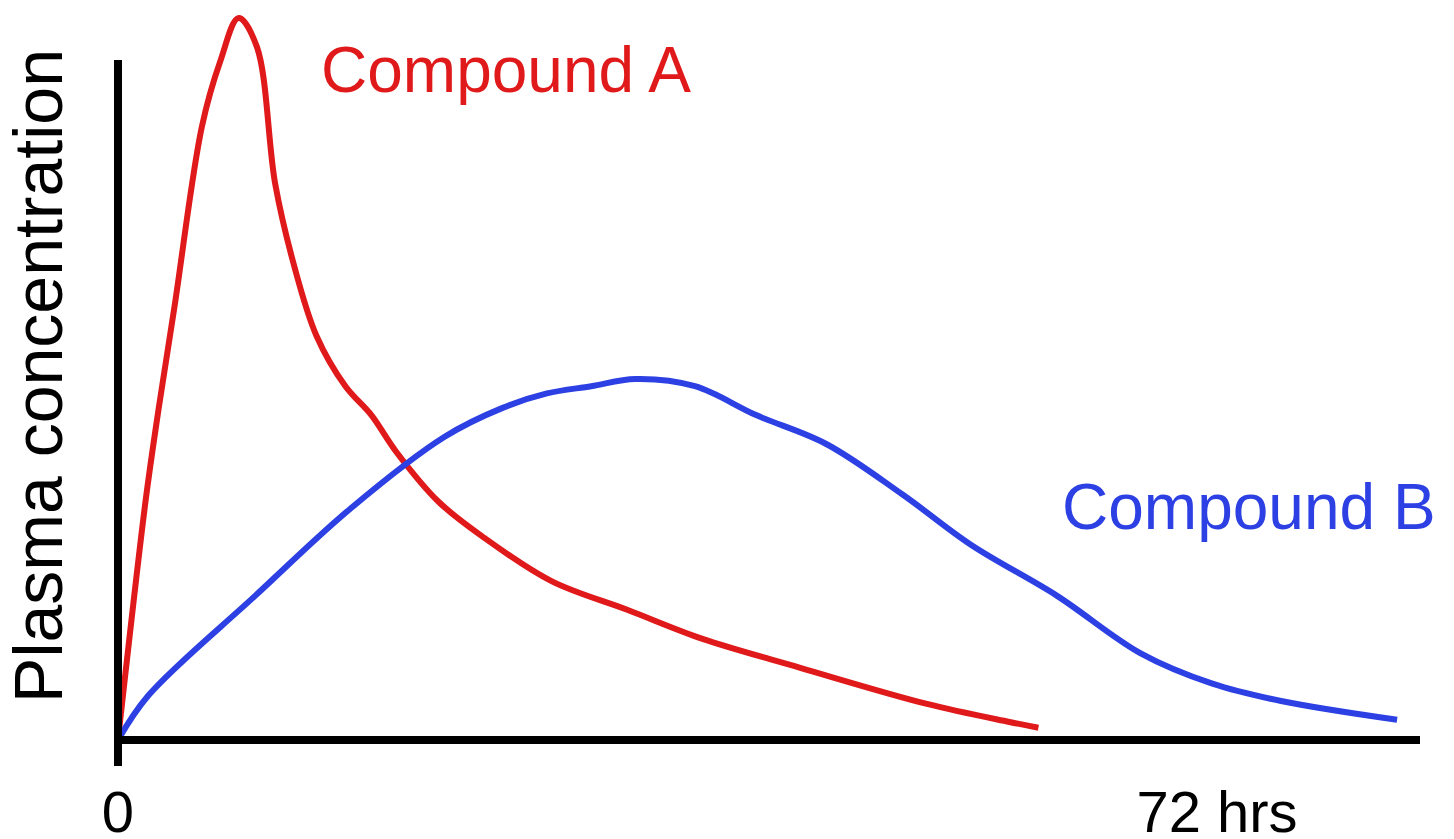 Image resolution: width=1454 pixels, height=839 pixels. I want to click on series-label: Compound A, so click(506, 70).